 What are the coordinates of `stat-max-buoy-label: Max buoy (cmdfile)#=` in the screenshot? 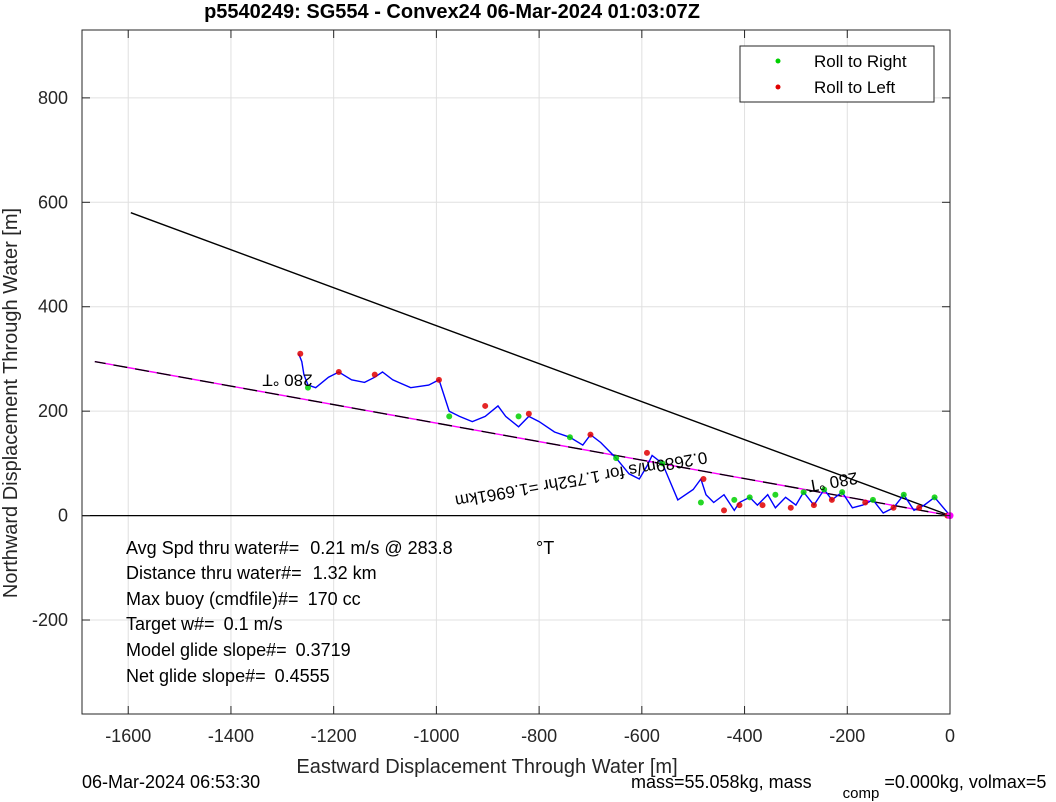 It's located at (212, 599).